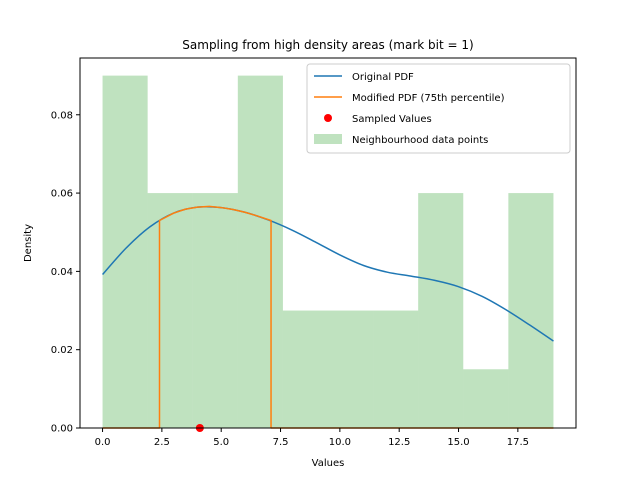 The width and height of the screenshot is (640, 480). I want to click on x-tick-label: 10.0, so click(340, 442).